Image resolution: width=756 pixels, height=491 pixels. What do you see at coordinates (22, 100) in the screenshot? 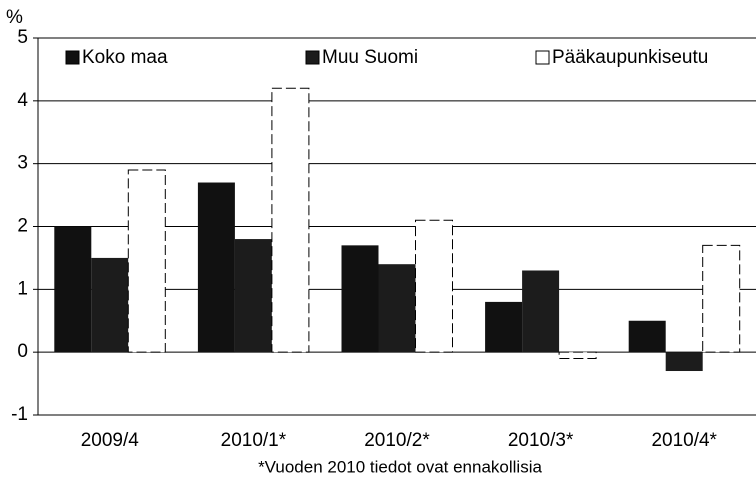
I see `y-tick-label: 4` at bounding box center [22, 100].